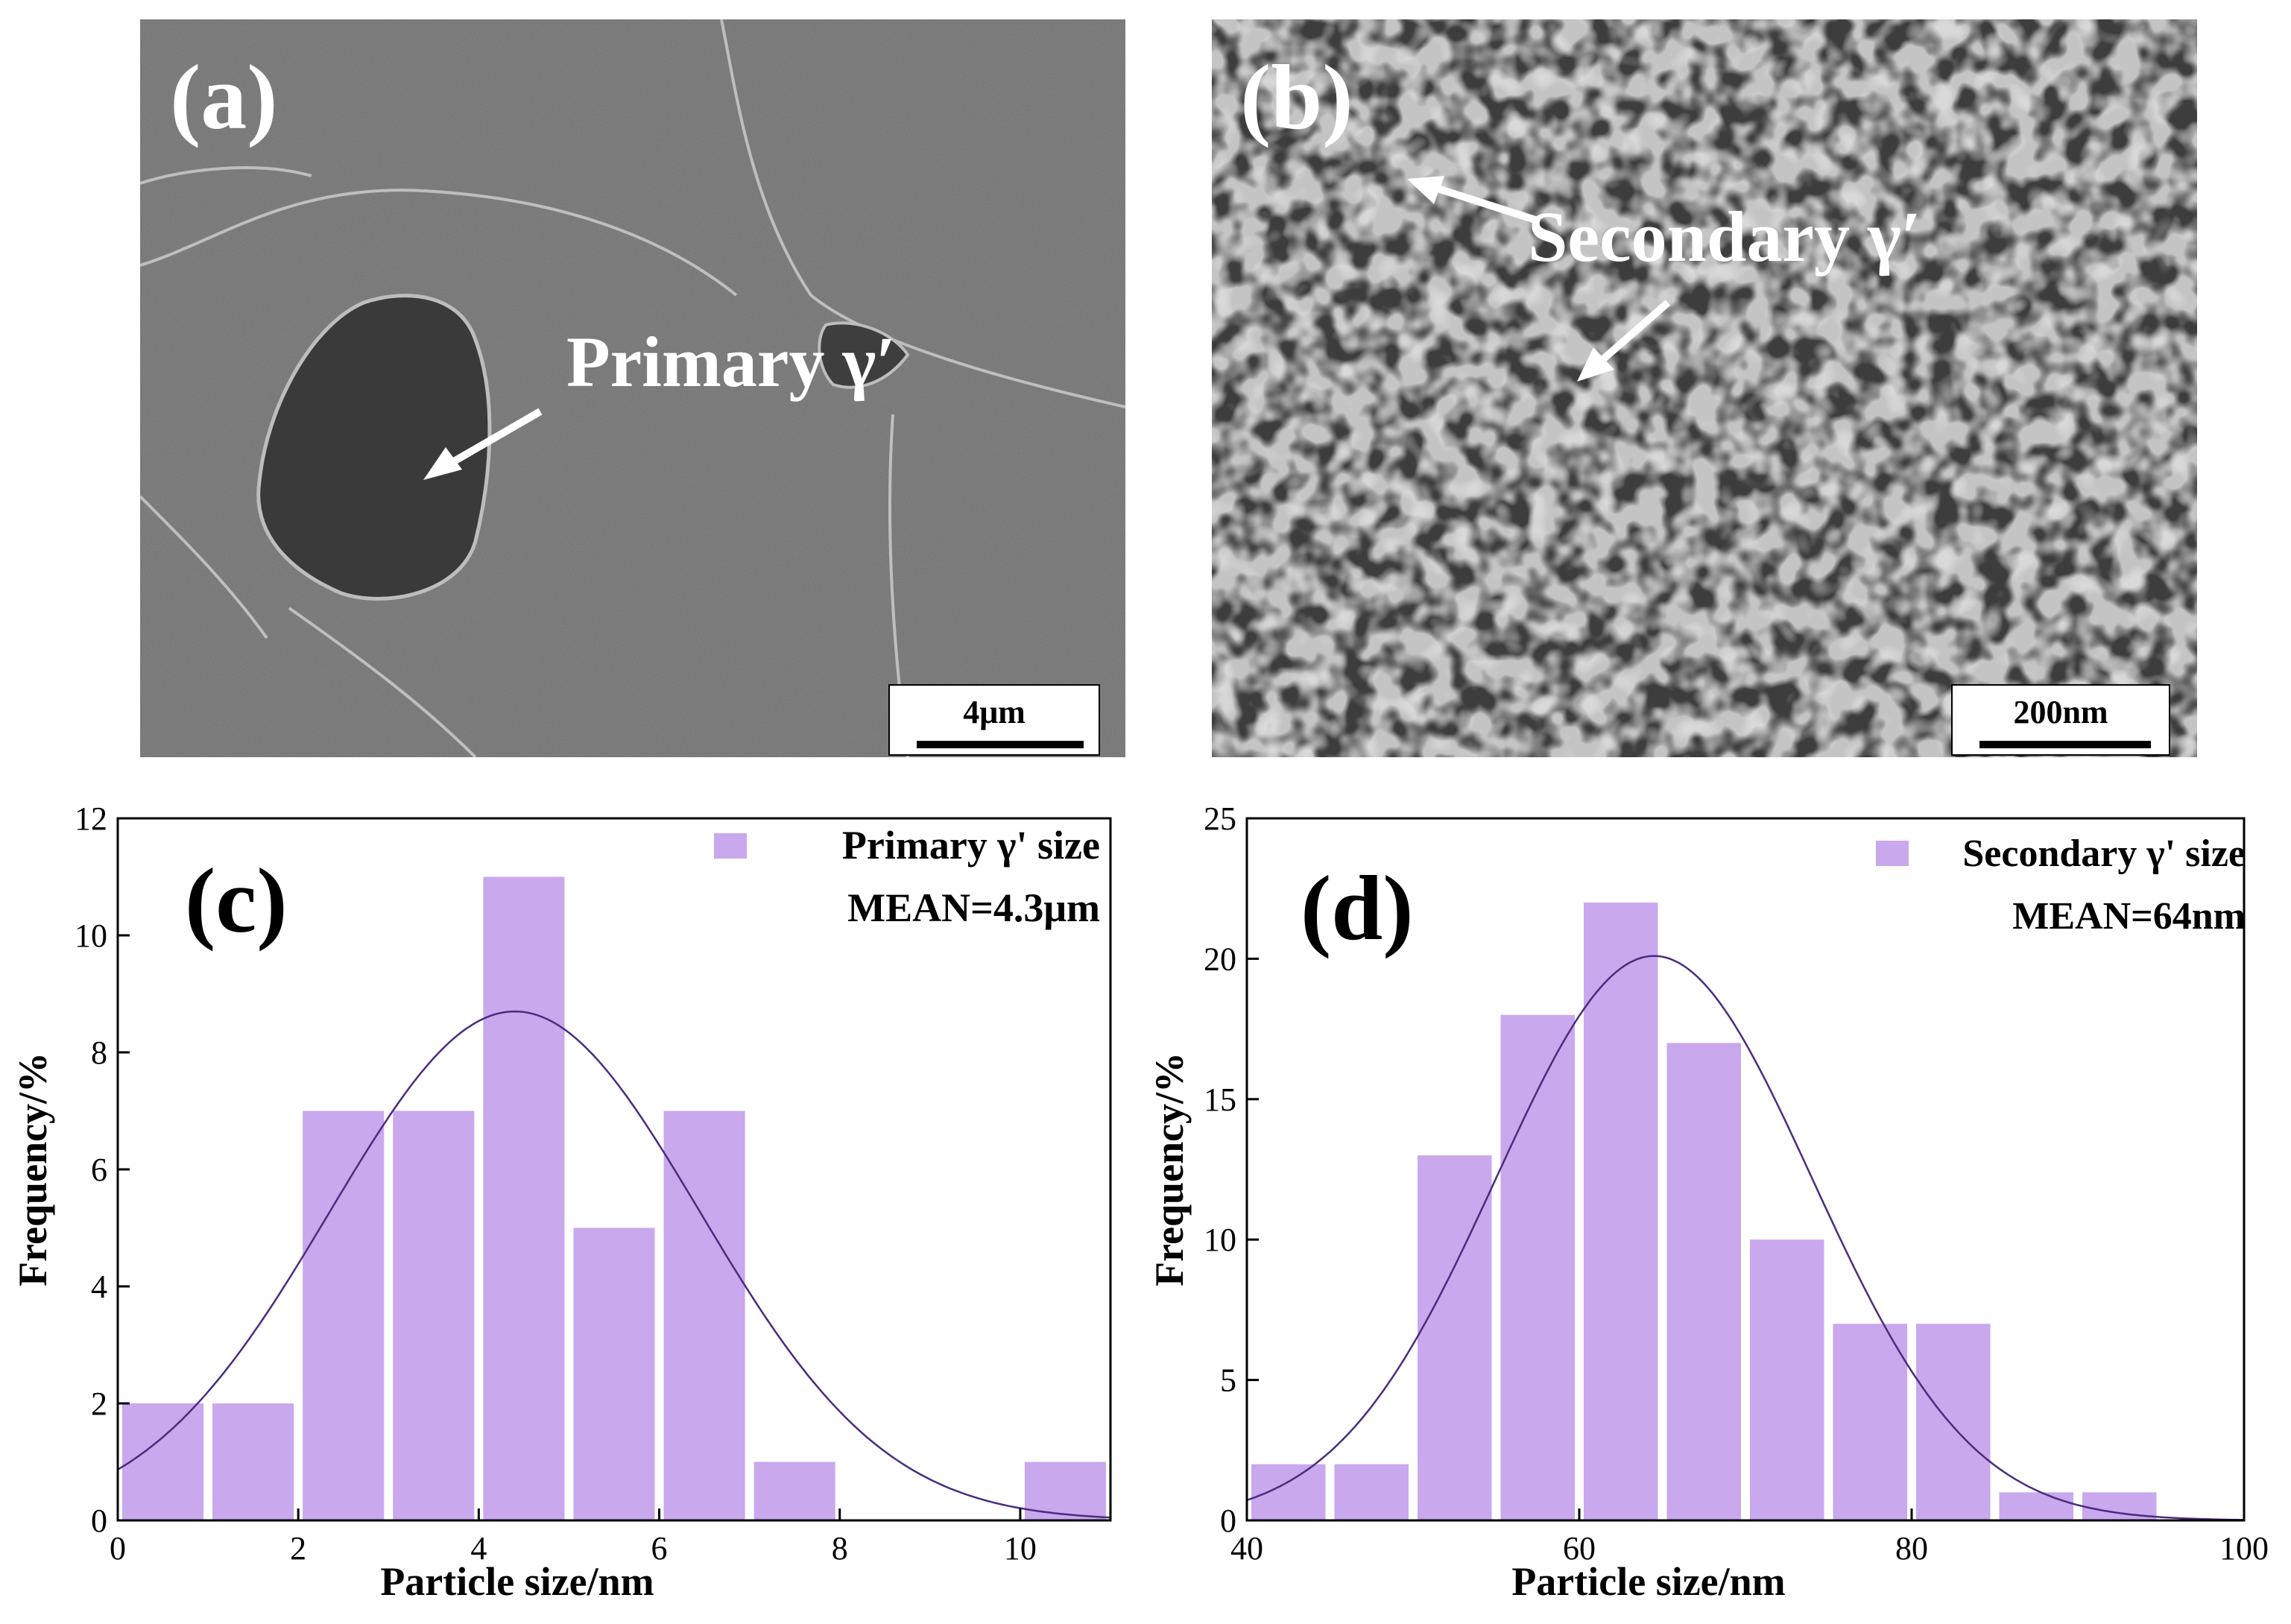 This screenshot has width=2291, height=1624. What do you see at coordinates (1911, 1548) in the screenshot?
I see `x-tick-label: 80` at bounding box center [1911, 1548].